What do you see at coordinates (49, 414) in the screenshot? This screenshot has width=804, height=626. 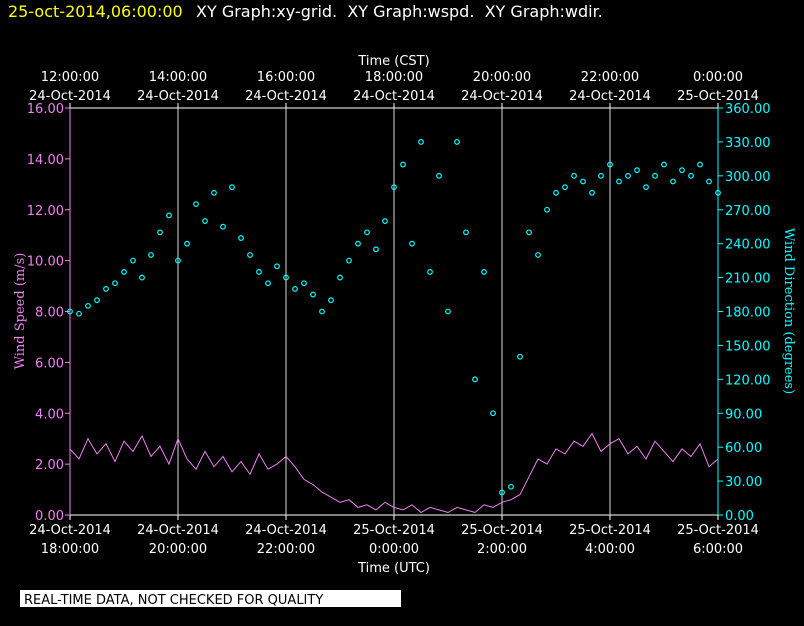 I see `y-tick-label: 4.00` at bounding box center [49, 414].